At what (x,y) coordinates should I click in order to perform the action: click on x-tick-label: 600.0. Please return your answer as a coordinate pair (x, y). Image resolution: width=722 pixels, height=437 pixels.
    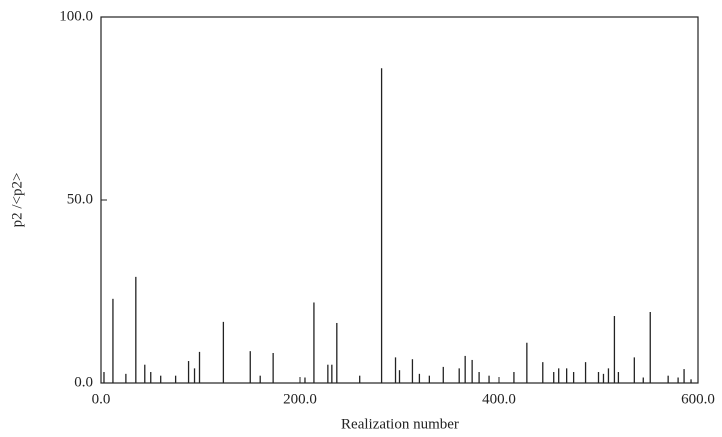
    Looking at the image, I should click on (698, 399).